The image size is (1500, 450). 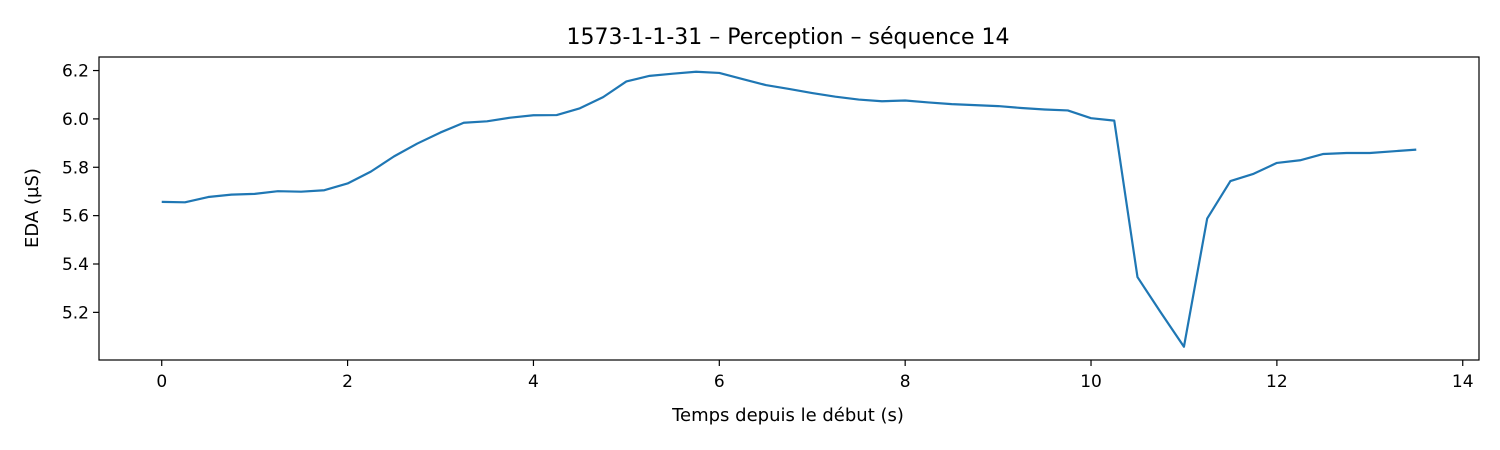 What do you see at coordinates (75, 265) in the screenshot?
I see `y-tick-label: 5.4` at bounding box center [75, 265].